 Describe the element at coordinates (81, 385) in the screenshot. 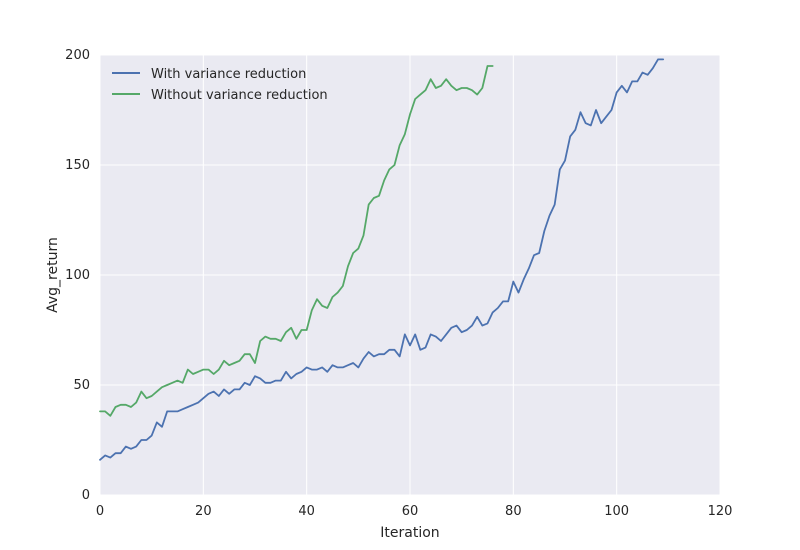

I see `y-tick-label: 50` at that location.